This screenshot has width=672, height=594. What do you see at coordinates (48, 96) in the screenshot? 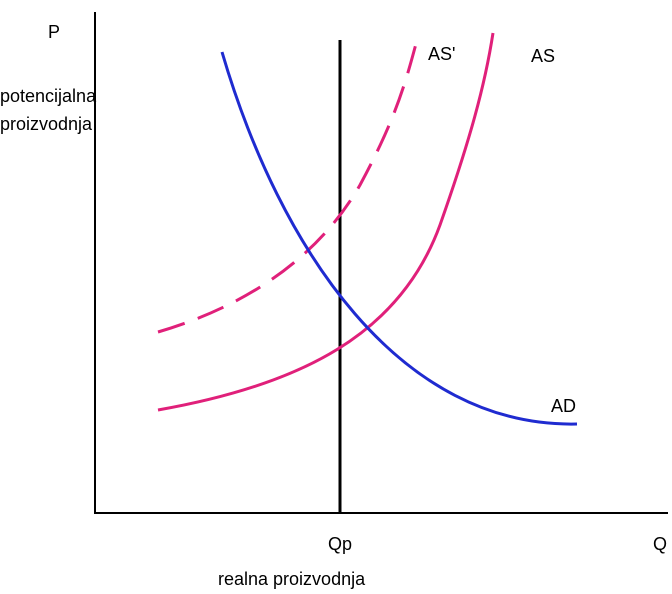
I see `potential-label: potencijalna` at bounding box center [48, 96].